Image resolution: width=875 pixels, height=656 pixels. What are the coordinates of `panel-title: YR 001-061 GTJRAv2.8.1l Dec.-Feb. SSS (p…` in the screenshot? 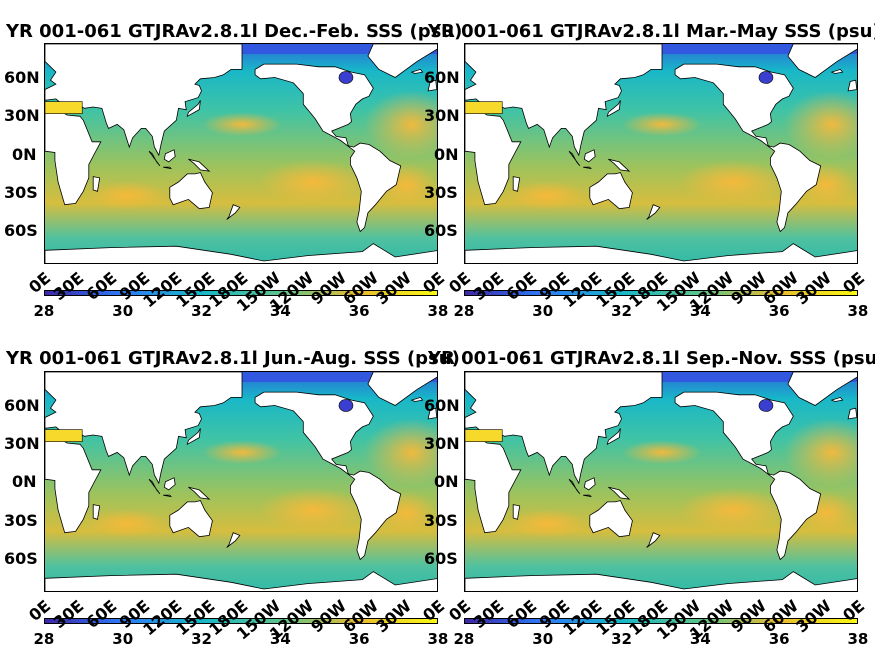 It's located at (234, 31).